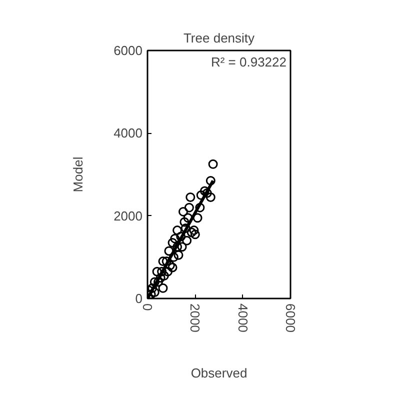 Image resolution: width=405 pixels, height=415 pixels. Describe the element at coordinates (128, 216) in the screenshot. I see `y-tick-label: 2000` at that location.